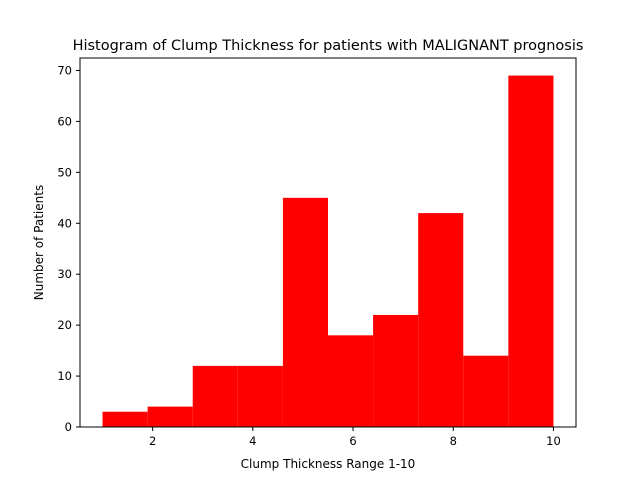 This screenshot has height=480, width=640. Describe the element at coordinates (152, 441) in the screenshot. I see `x-tick-label: 2` at that location.